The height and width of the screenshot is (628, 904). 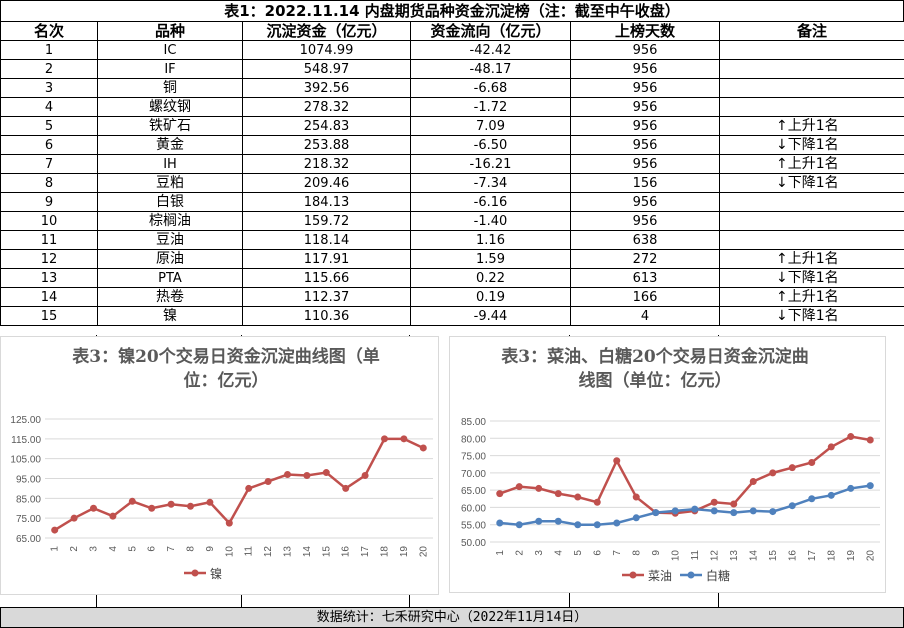 What do you see at coordinates (490, 183) in the screenshot?
I see `cell-flow: -7.34` at bounding box center [490, 183].